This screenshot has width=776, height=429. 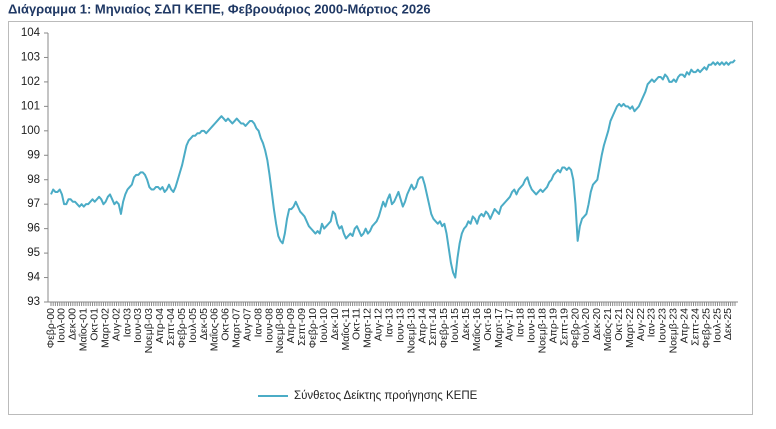 What do you see at coordinates (346, 329) in the screenshot?
I see `x-tick-label: Μαΐος-11` at bounding box center [346, 329].